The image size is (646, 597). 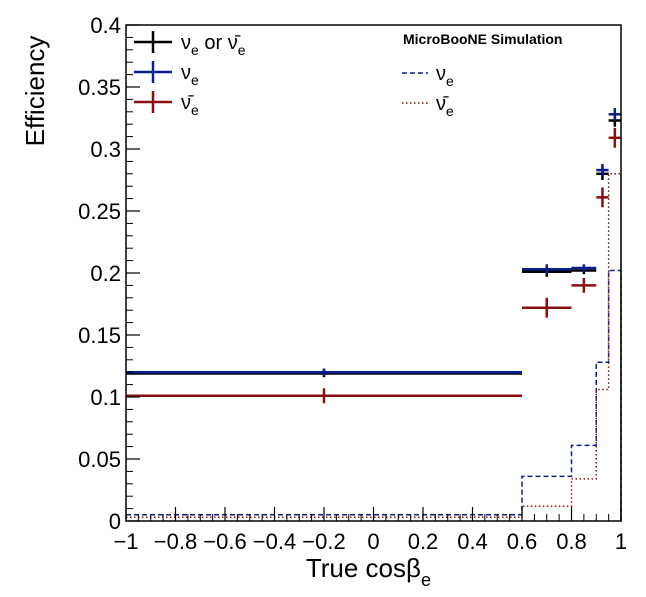 I want to click on legend-entry-left-2: ν̄e, so click(x=166, y=104).